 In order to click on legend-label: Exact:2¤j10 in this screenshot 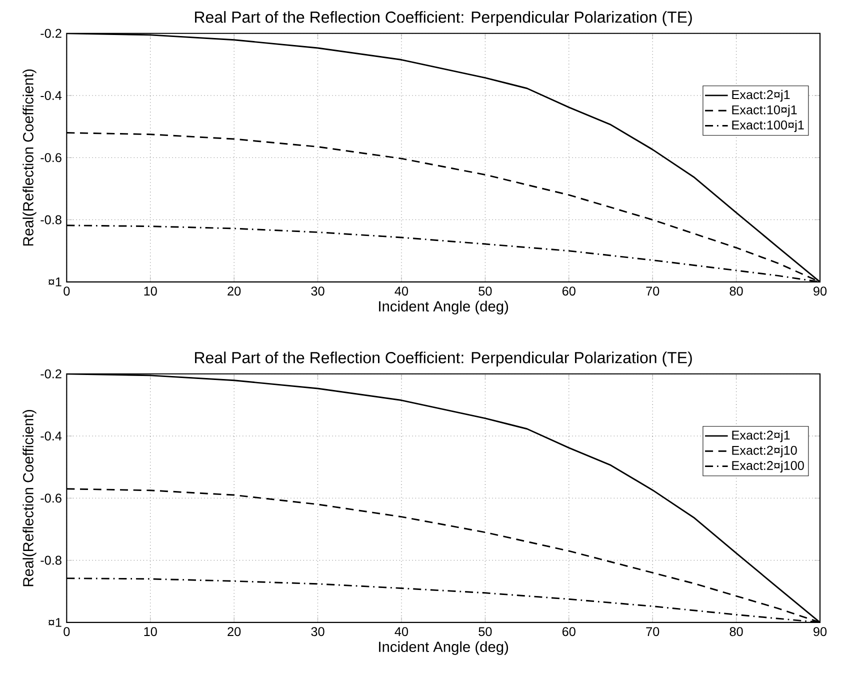, I will do `click(764, 452)`.